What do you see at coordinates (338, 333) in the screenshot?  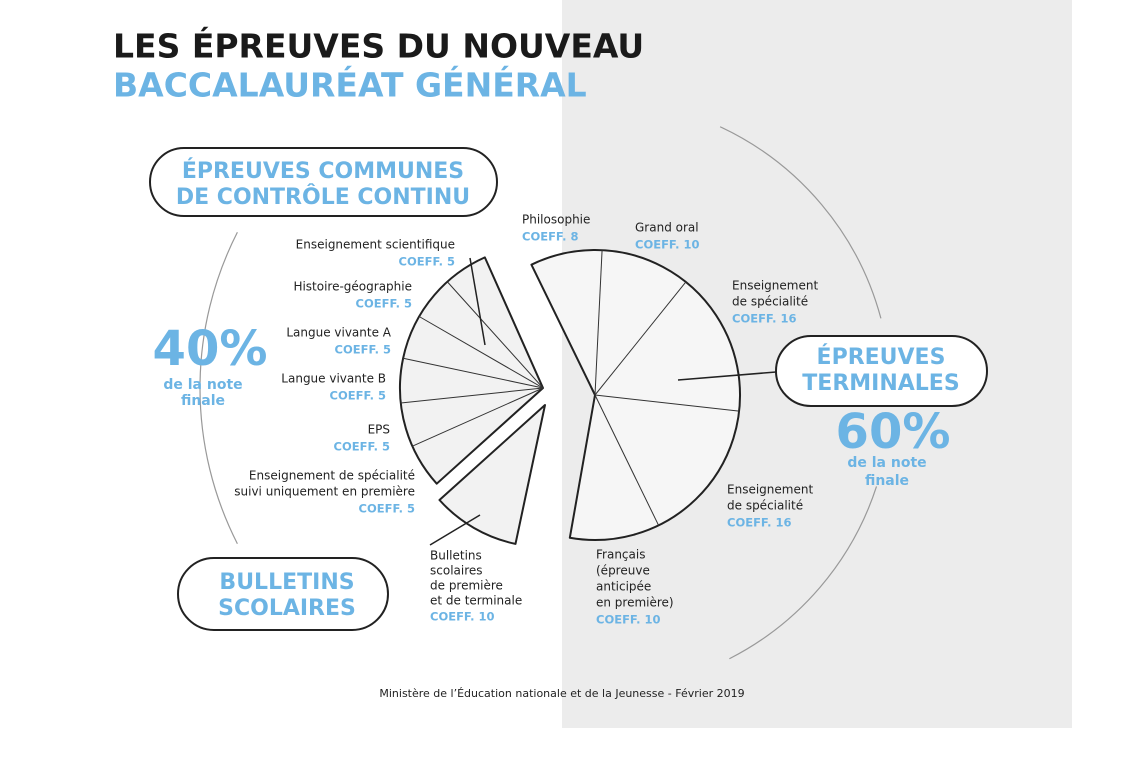 I see `item-name: Langue vivante A` at bounding box center [338, 333].